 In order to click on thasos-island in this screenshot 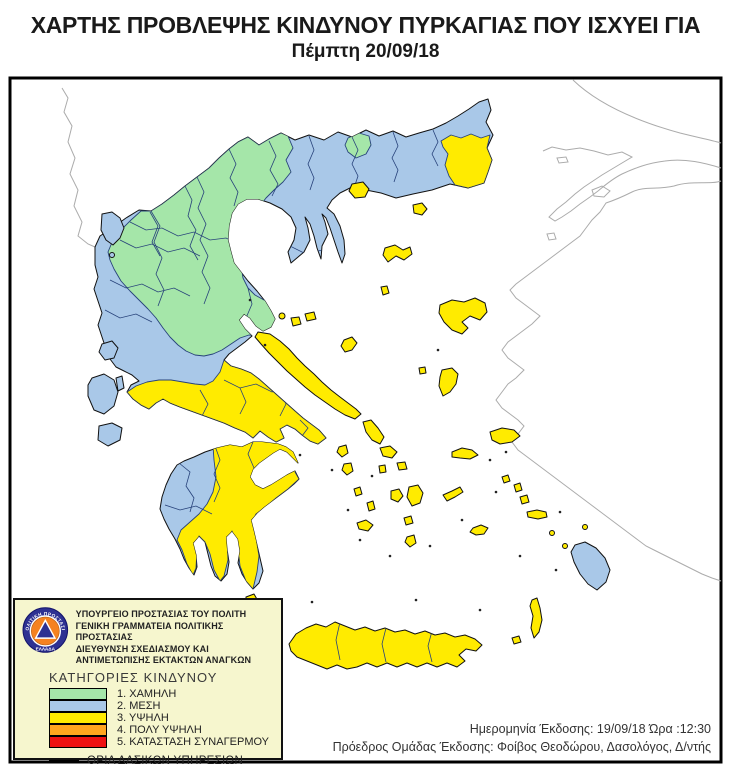, I will do `click(359, 190)`.